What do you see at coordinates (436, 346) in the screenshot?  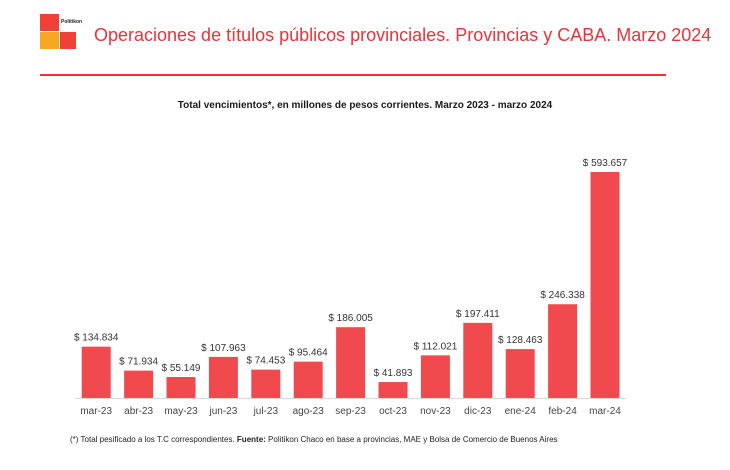 I see `data-label-nov-23: $ 112.021` at bounding box center [436, 346].